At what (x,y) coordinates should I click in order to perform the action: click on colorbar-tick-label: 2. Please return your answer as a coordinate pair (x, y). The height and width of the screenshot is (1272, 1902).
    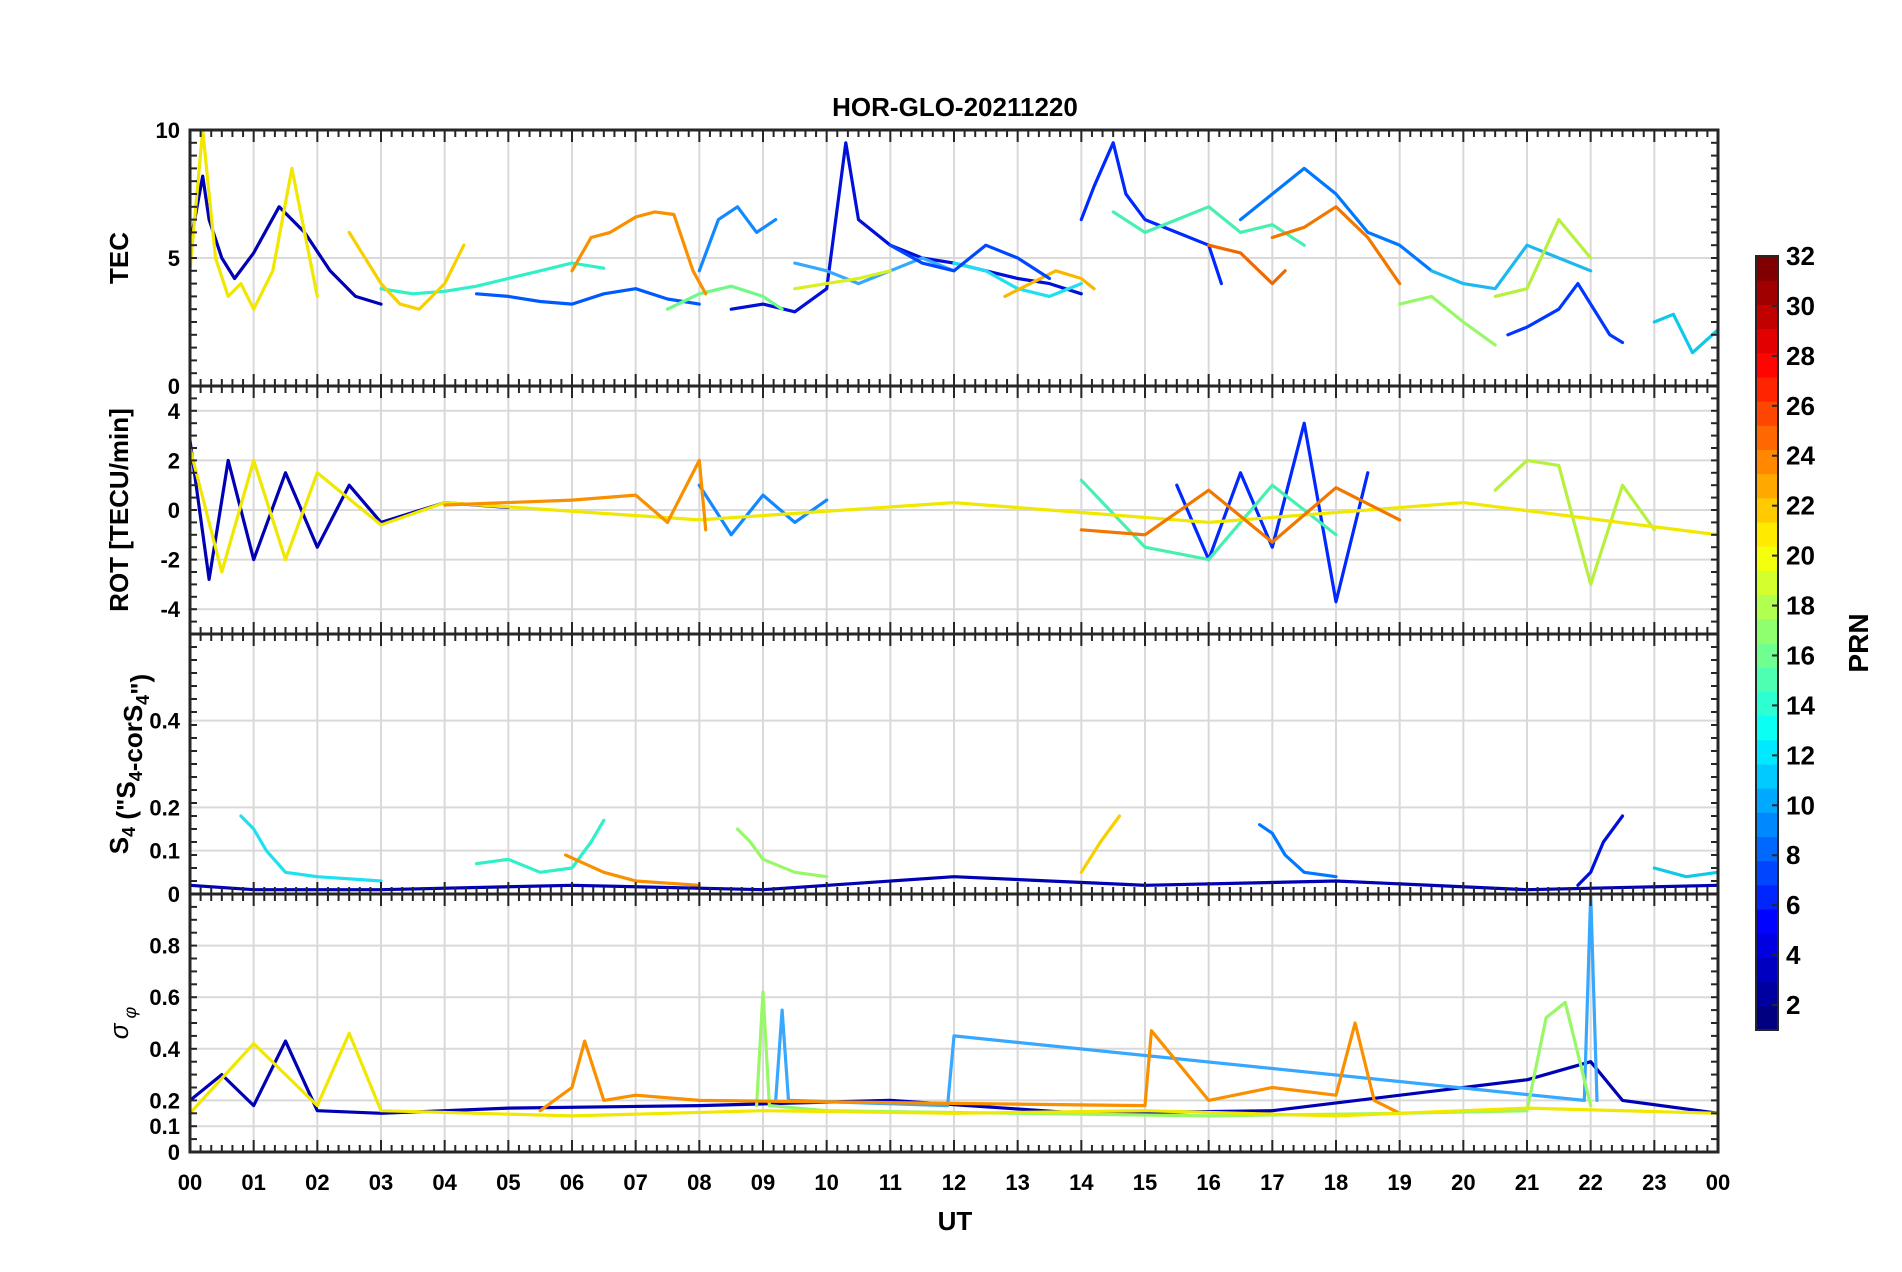
    Looking at the image, I should click on (1793, 1005).